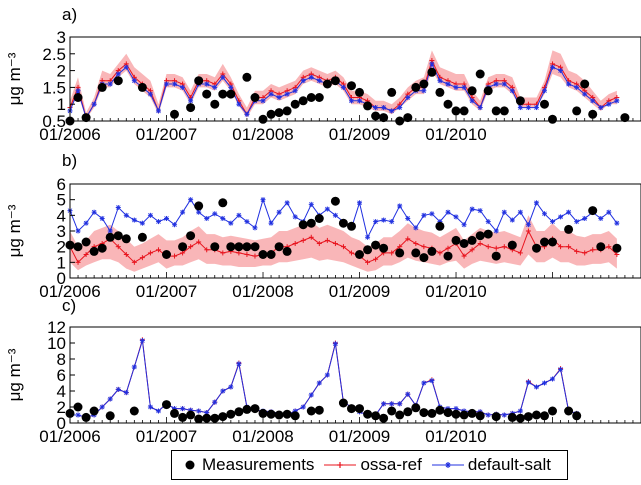  What do you see at coordinates (56, 343) in the screenshot?
I see `y-tick-label: 10` at bounding box center [56, 343].